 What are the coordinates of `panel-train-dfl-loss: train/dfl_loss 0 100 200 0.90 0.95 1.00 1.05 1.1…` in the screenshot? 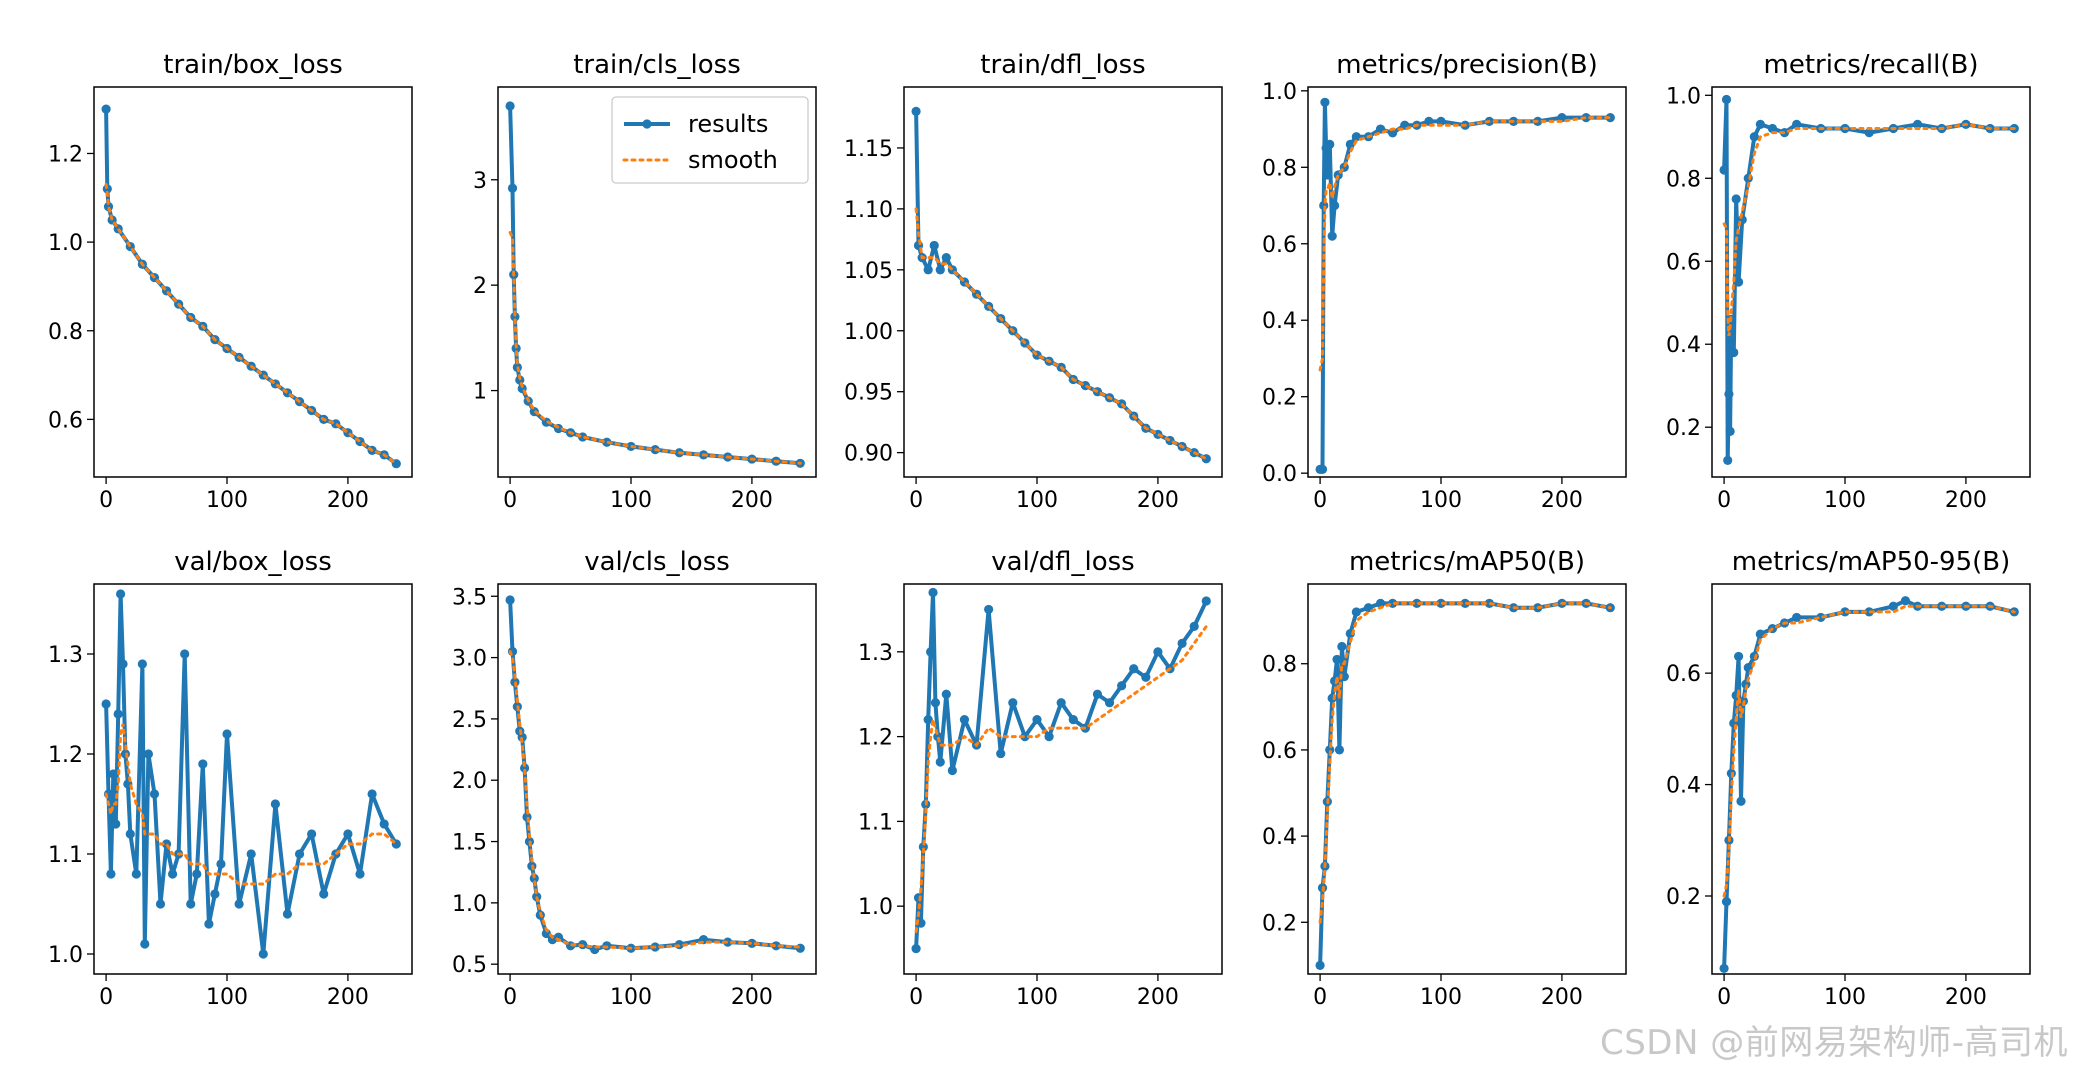 It's located at (1033, 281).